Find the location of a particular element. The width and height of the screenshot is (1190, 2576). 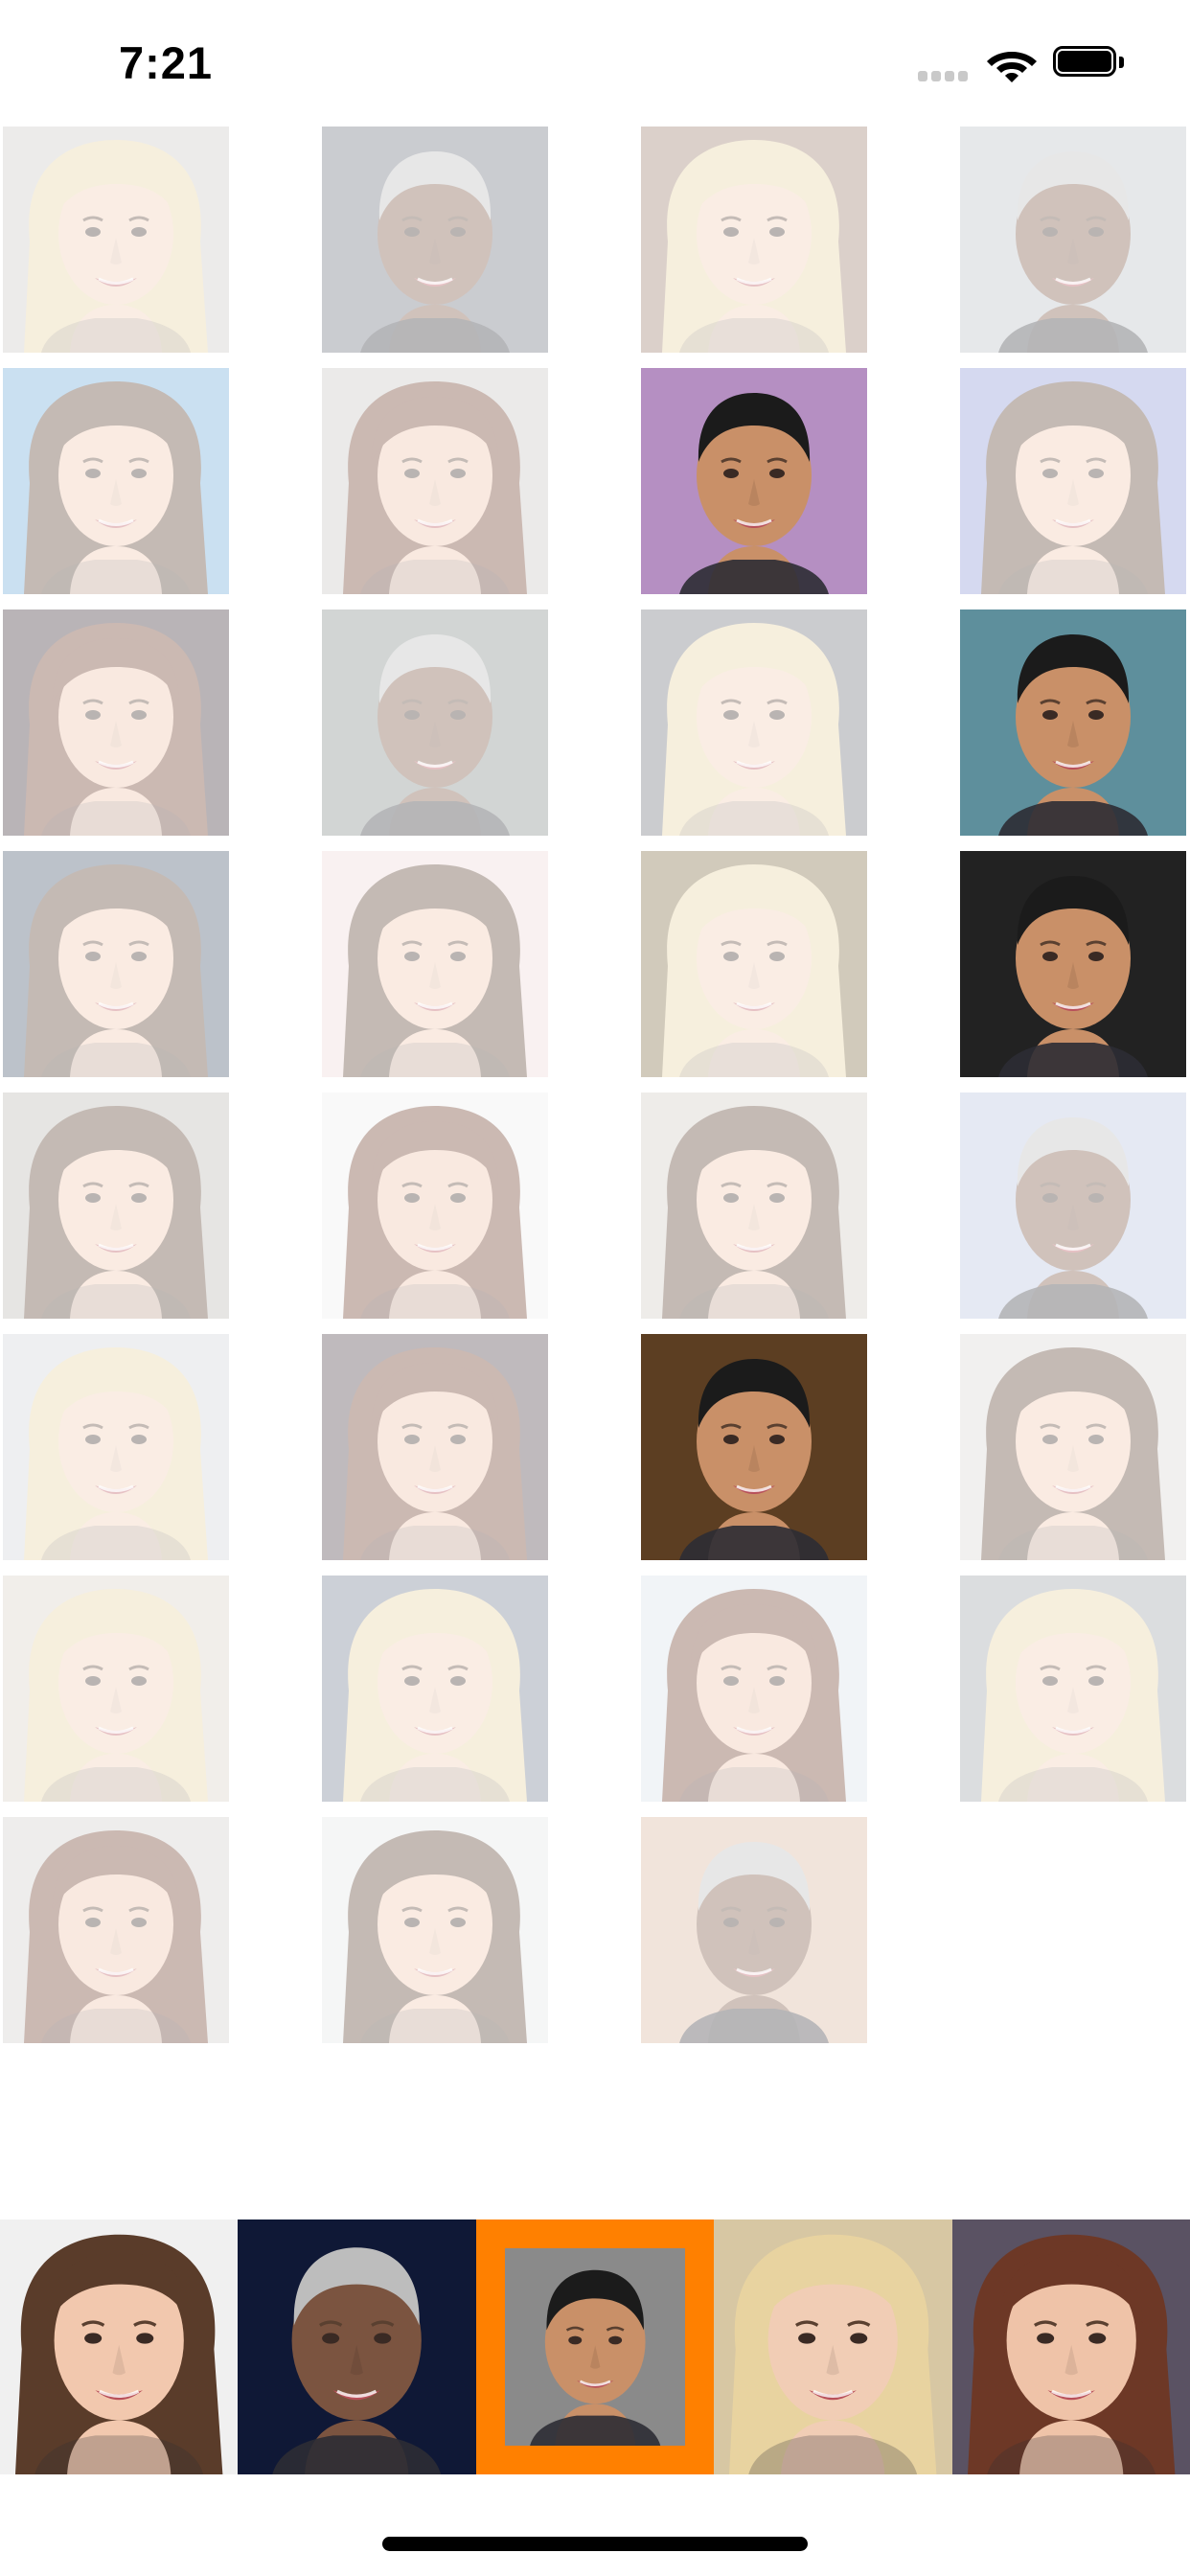

carousel-item-blonde-woman is located at coordinates (833, 2347).